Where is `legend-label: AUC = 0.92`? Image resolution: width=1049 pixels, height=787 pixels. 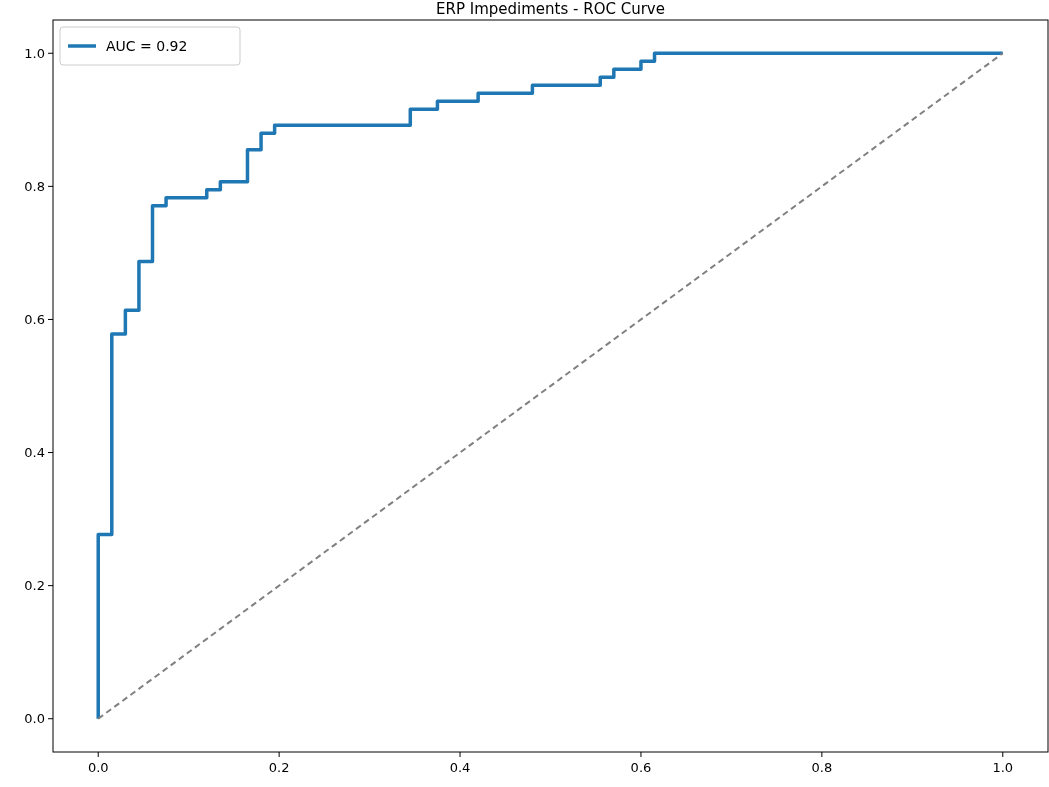 legend-label: AUC = 0.92 is located at coordinates (147, 45).